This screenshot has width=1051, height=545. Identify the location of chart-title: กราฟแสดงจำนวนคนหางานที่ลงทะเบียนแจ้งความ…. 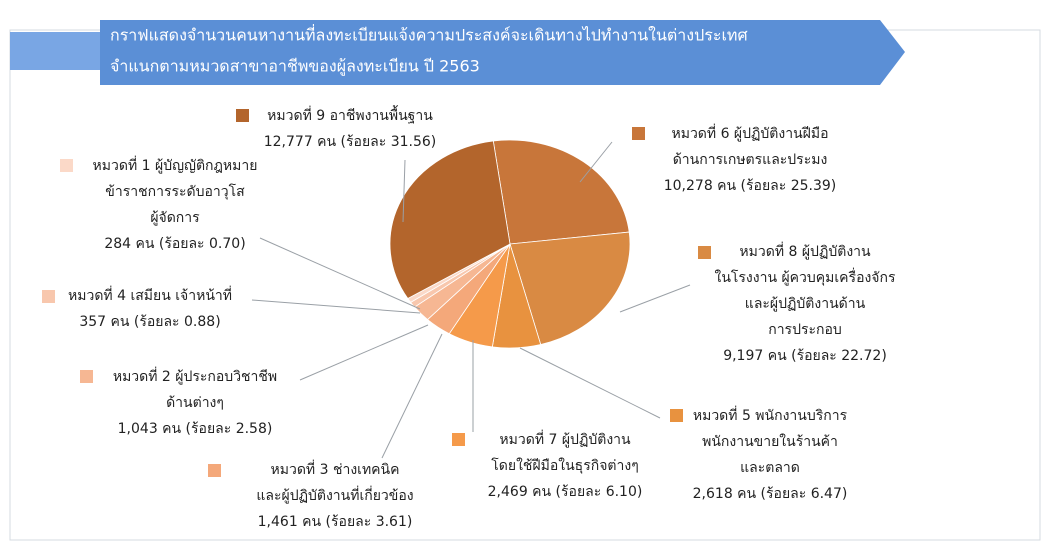
(429, 34).